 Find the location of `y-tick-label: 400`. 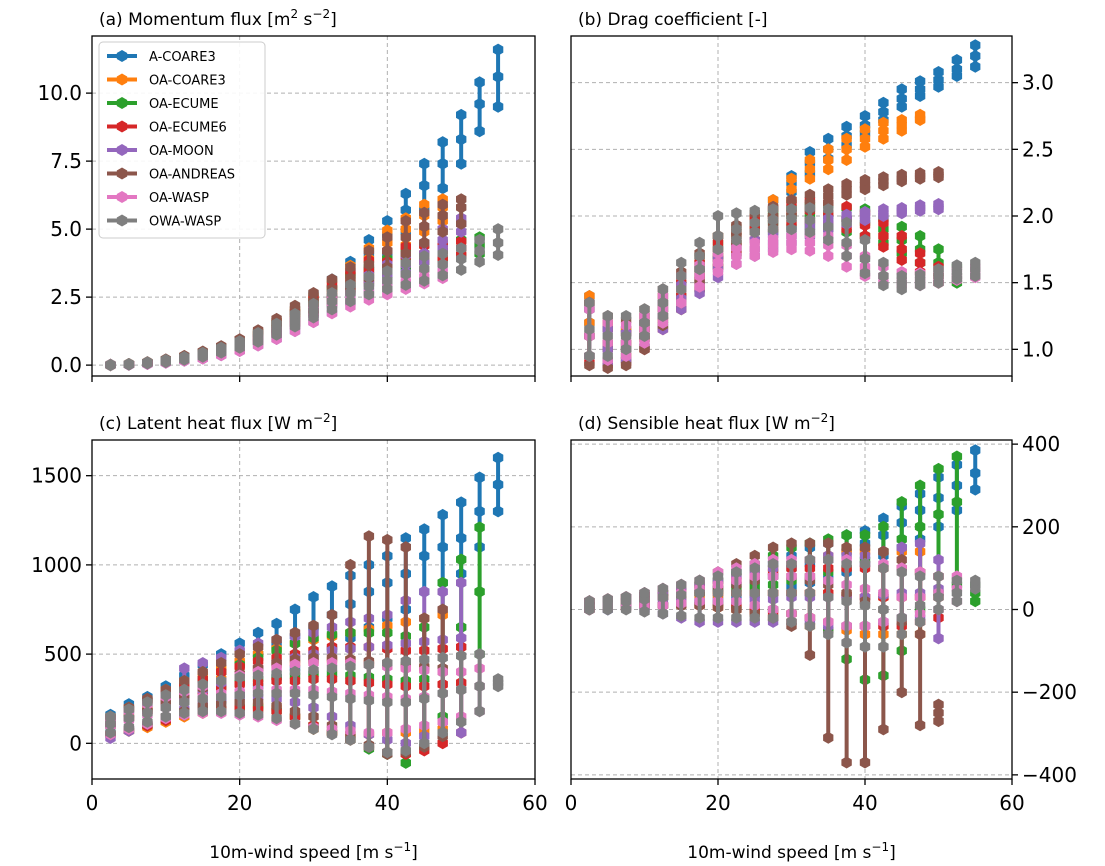

y-tick-label: 400 is located at coordinates (1041, 444).